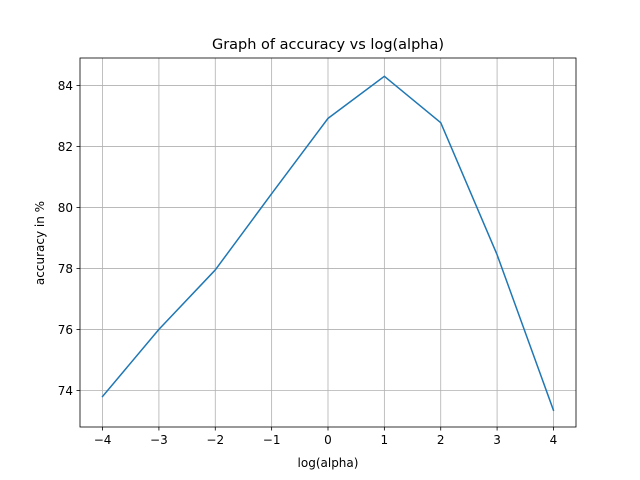 Image resolution: width=640 pixels, height=480 pixels. I want to click on x-tick-label: −4, so click(103, 440).